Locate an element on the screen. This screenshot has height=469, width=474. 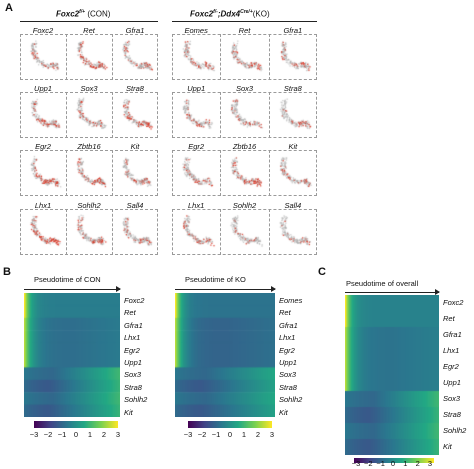
title-mid: ;Ddx4 is located at coordinates (229, 14).